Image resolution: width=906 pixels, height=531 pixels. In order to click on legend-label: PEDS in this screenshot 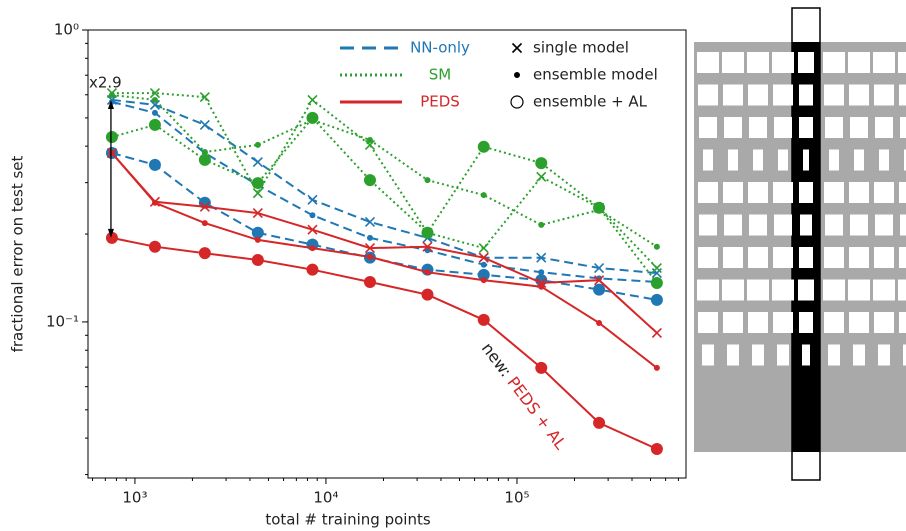, I will do `click(440, 102)`.